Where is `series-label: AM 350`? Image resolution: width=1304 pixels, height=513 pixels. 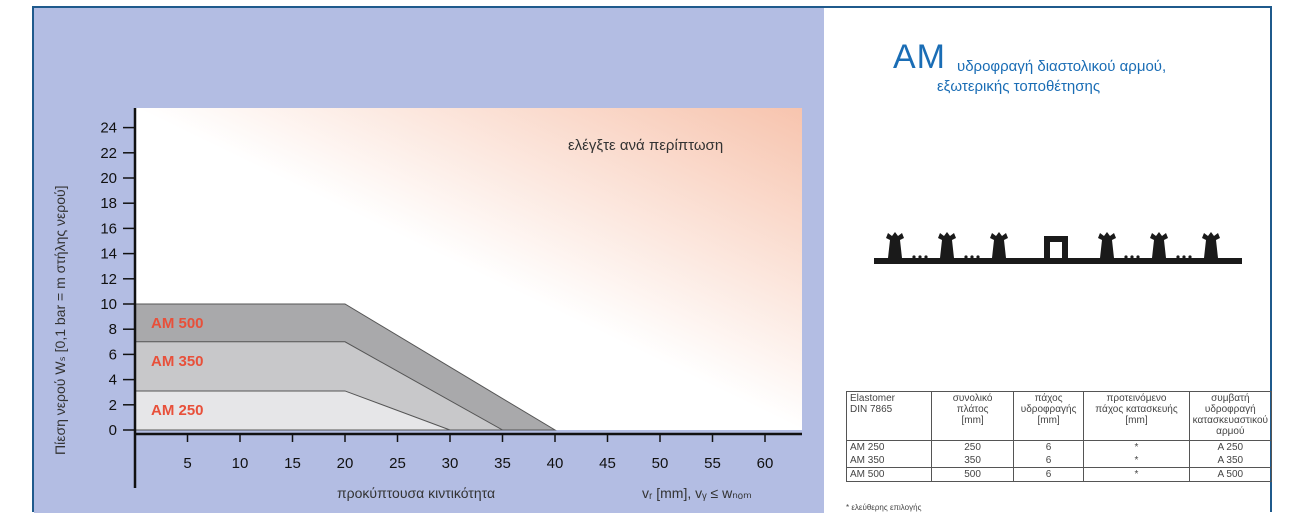 series-label: AM 350 is located at coordinates (177, 361).